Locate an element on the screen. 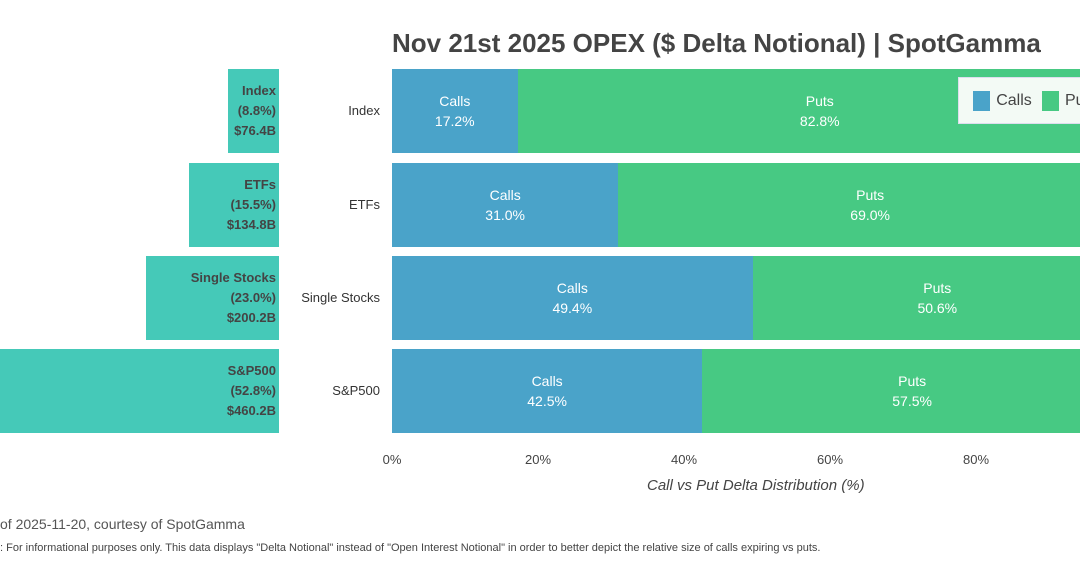 The height and width of the screenshot is (577, 1080). legend-label-calls: Calls is located at coordinates (1014, 100).